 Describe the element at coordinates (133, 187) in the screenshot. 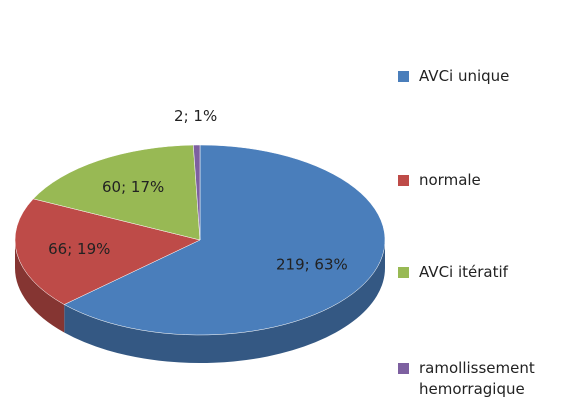

I see `data-label: 60; 17%` at that location.